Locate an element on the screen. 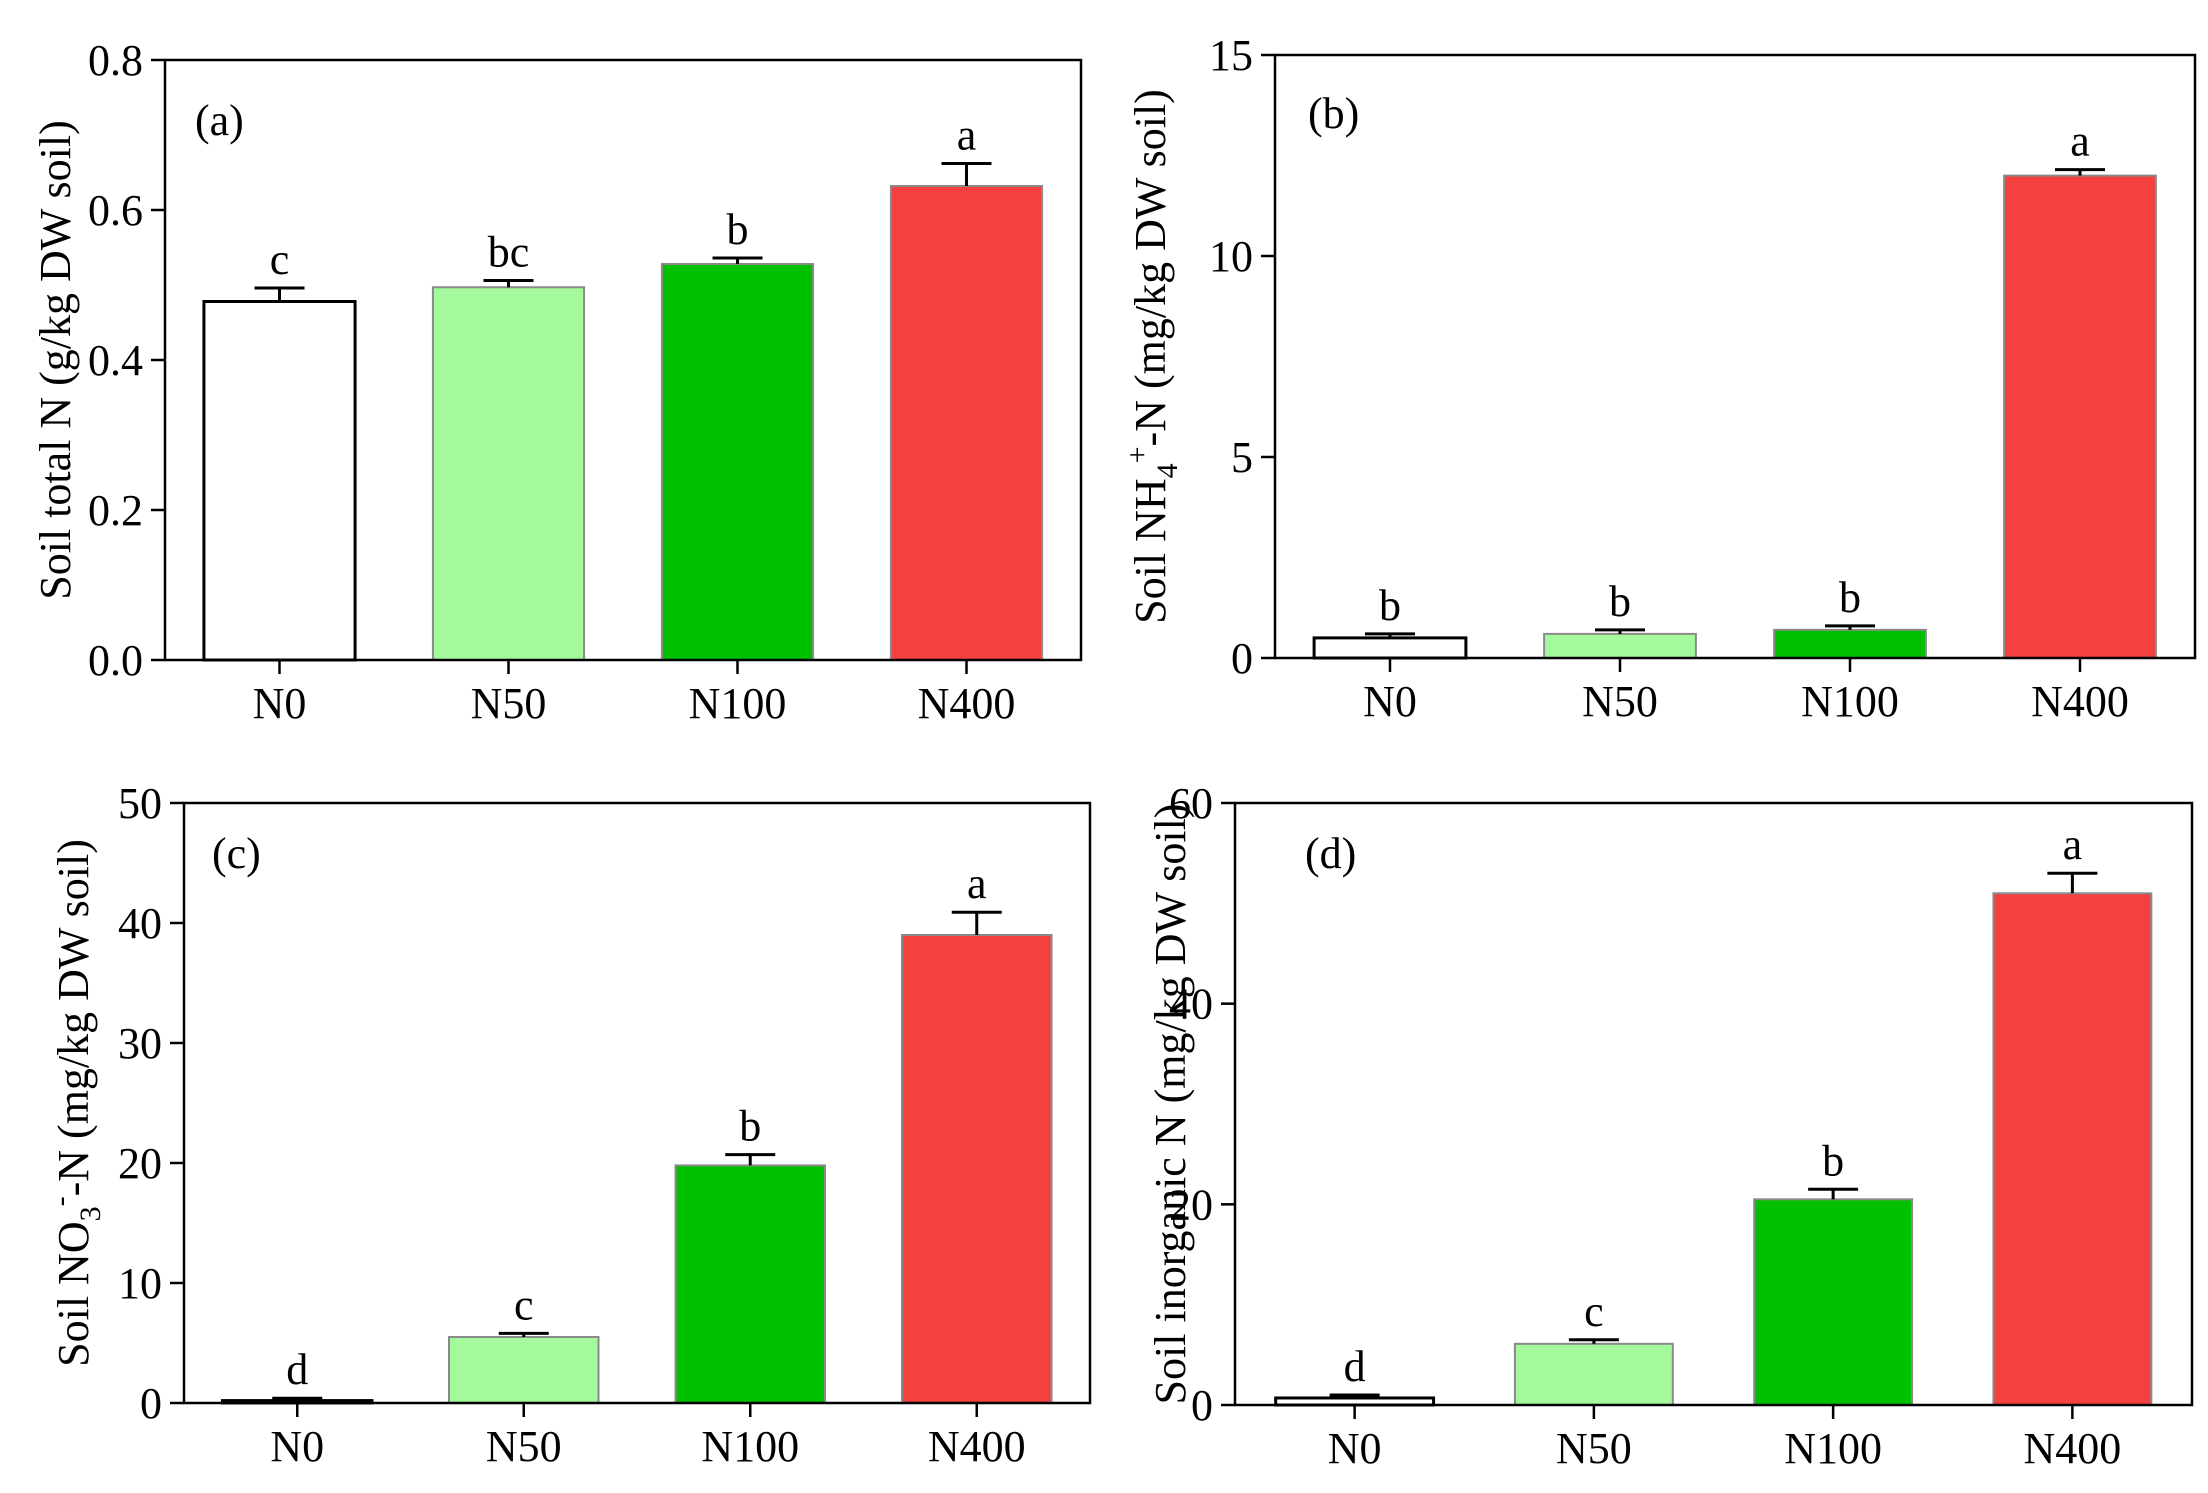  y-tick-label: 60 is located at coordinates (1191, 803).